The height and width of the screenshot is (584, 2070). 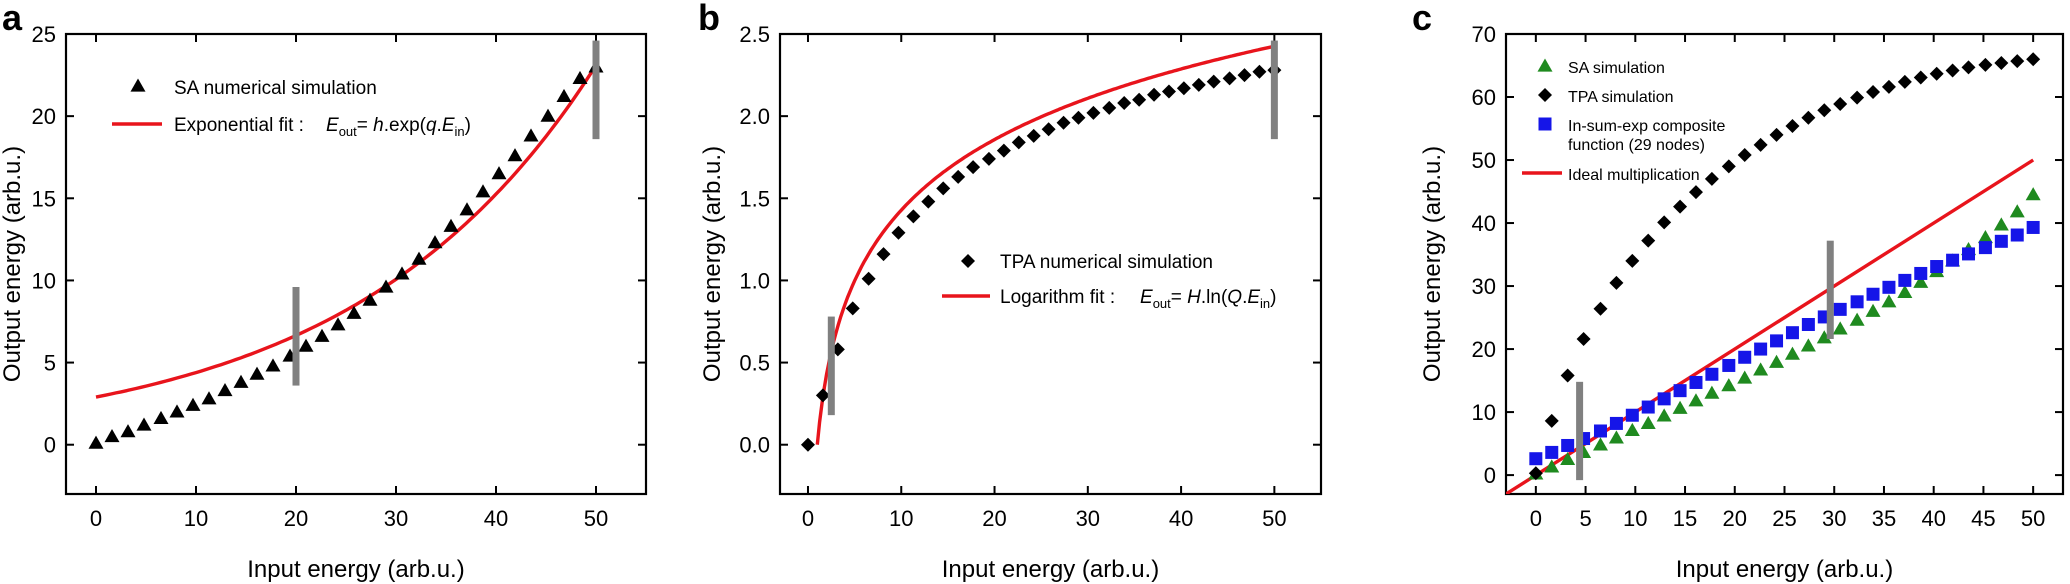 I want to click on legend-label: TPA numerical simulation, so click(x=1106, y=262).